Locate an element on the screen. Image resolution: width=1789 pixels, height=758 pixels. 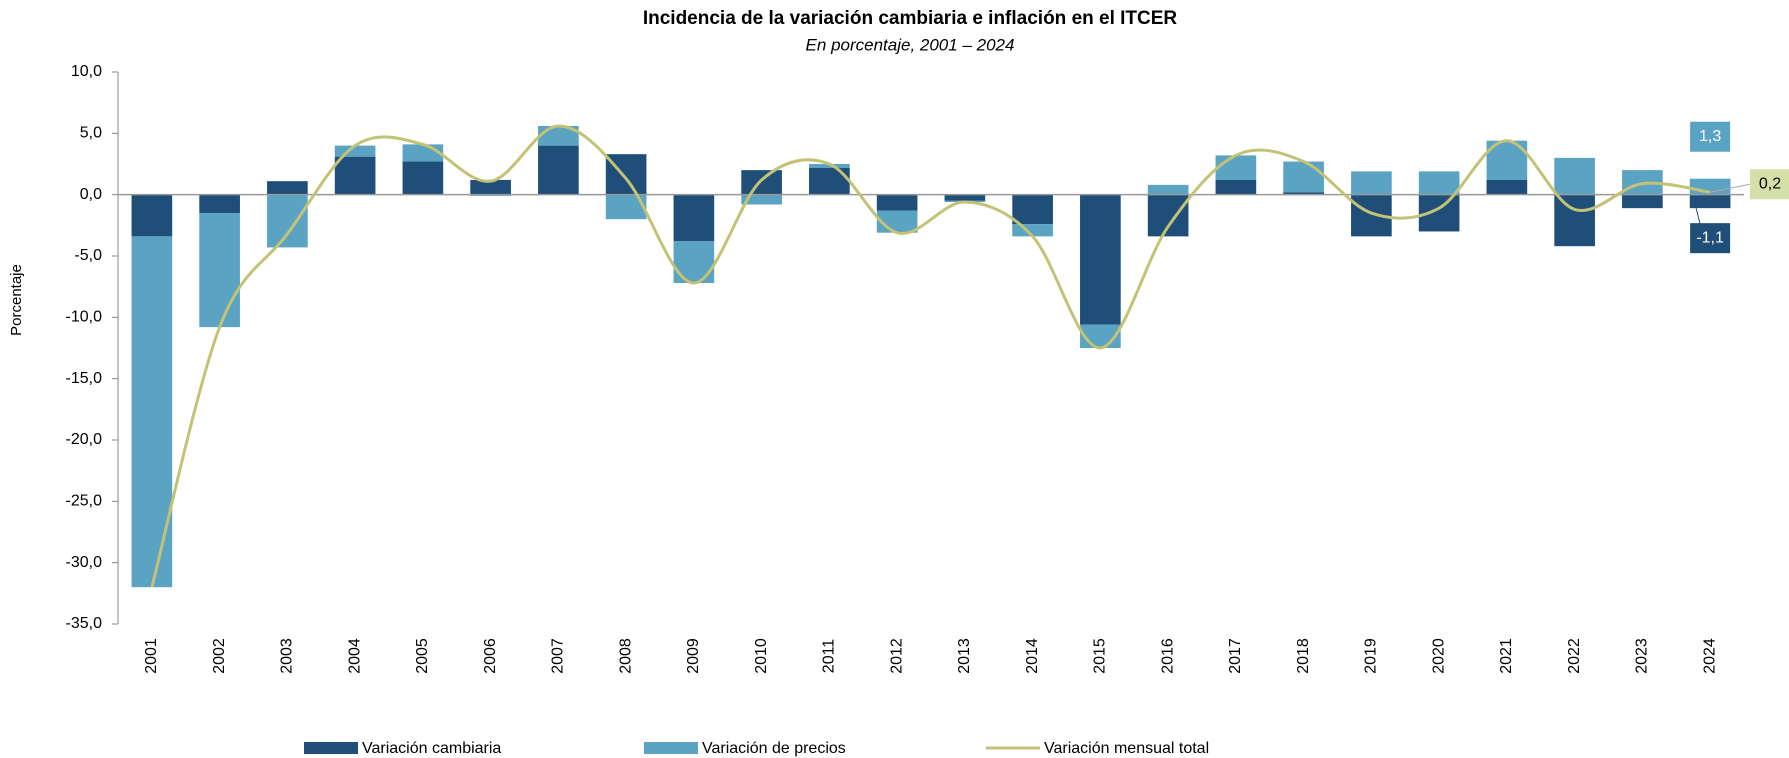
x-tick-label: 2014 is located at coordinates (1032, 656).